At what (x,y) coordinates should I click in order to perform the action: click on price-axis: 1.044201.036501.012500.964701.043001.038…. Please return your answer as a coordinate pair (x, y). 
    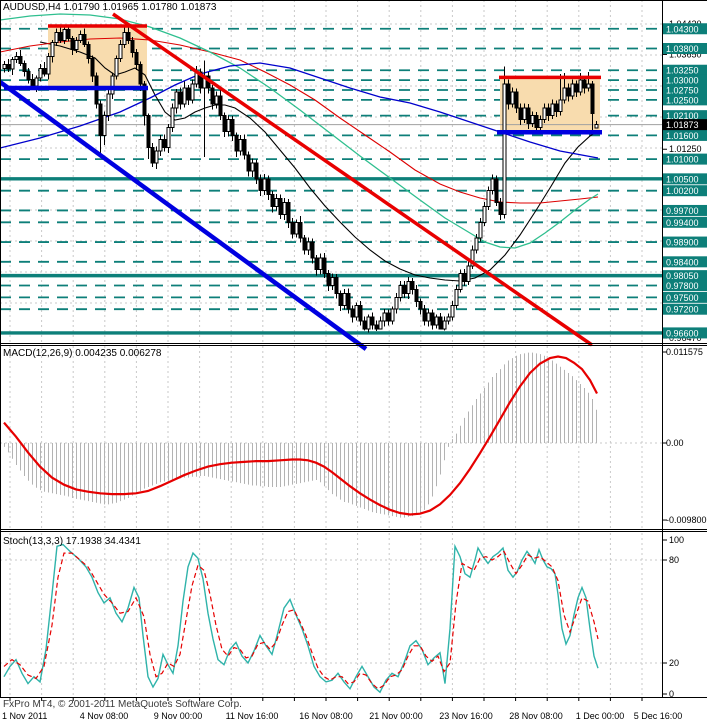
    Looking at the image, I should click on (685, 181).